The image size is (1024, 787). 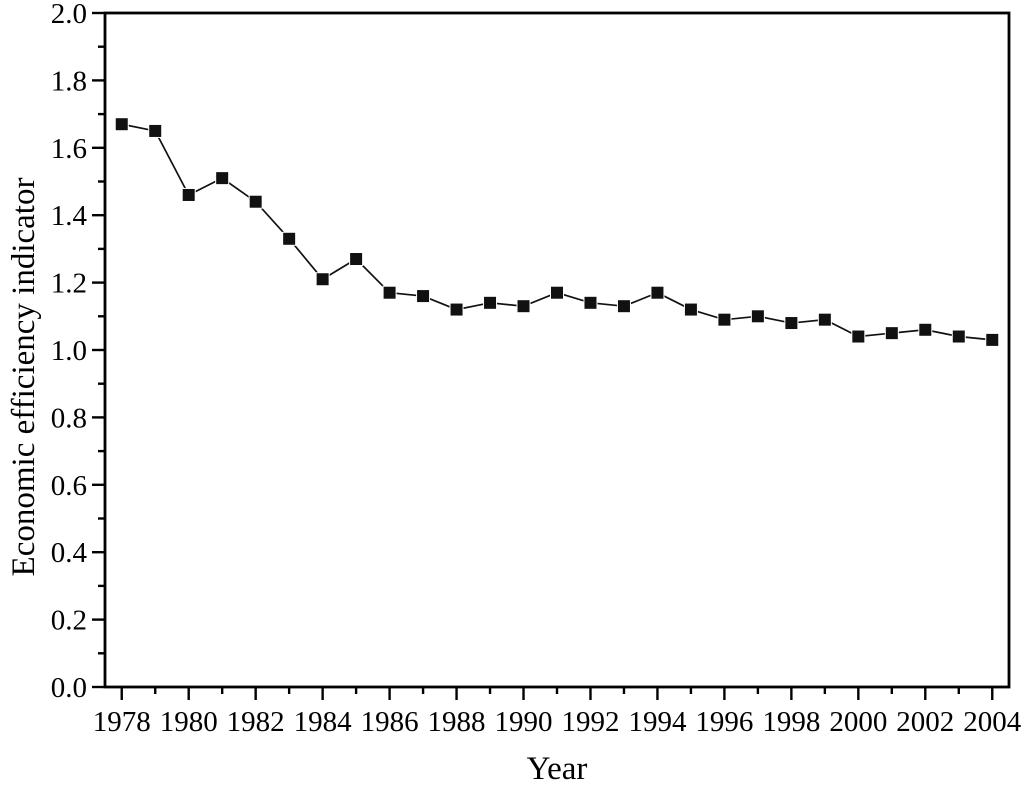 What do you see at coordinates (122, 722) in the screenshot?
I see `x-tick-label: 1978` at bounding box center [122, 722].